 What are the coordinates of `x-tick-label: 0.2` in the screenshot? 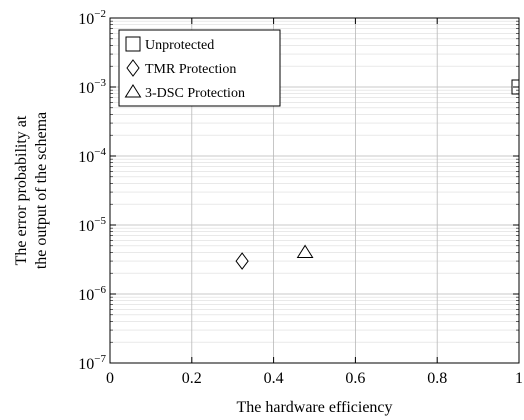 It's located at (192, 378).